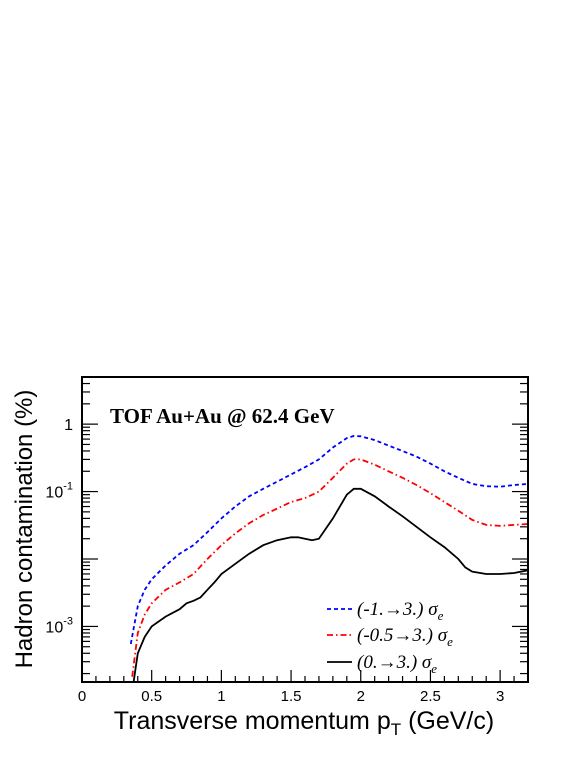 The image size is (581, 757). What do you see at coordinates (396, 729) in the screenshot?
I see `x-axis-label-subscript: T` at bounding box center [396, 729].